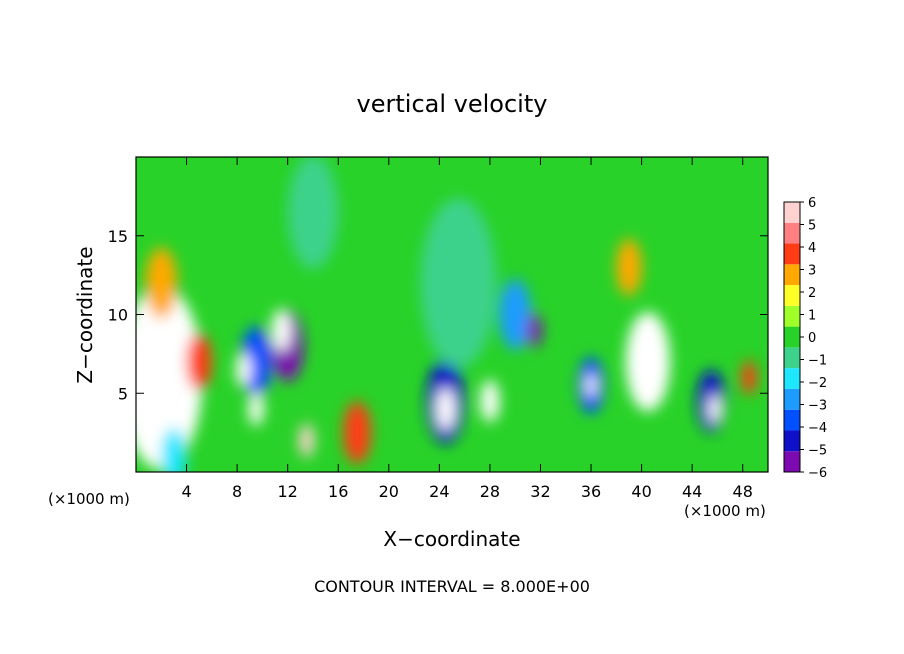  I want to click on x-tick-label-48: 48, so click(743, 491).